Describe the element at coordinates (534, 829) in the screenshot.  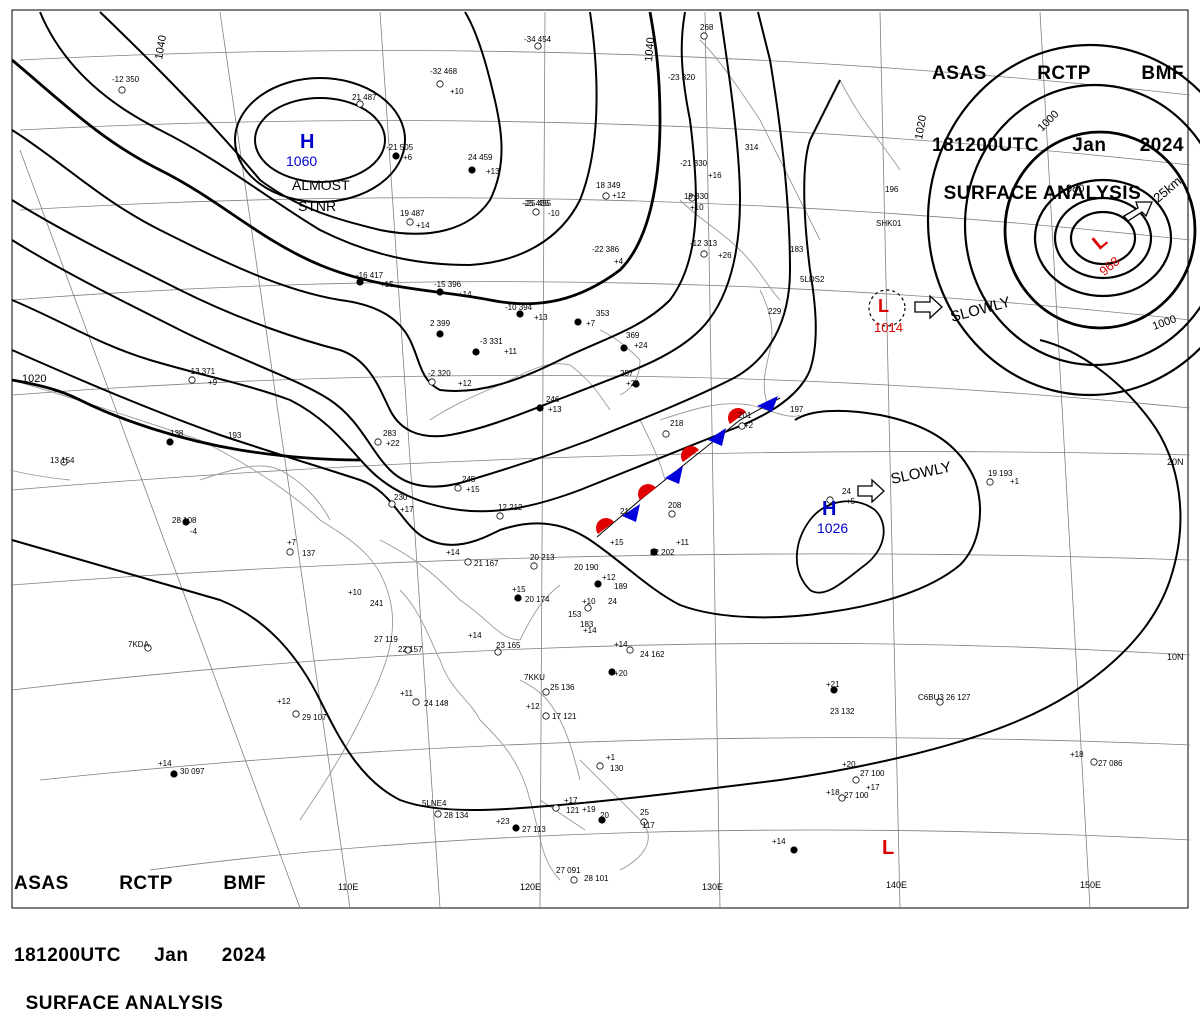
I see `station-label: 27 113` at that location.